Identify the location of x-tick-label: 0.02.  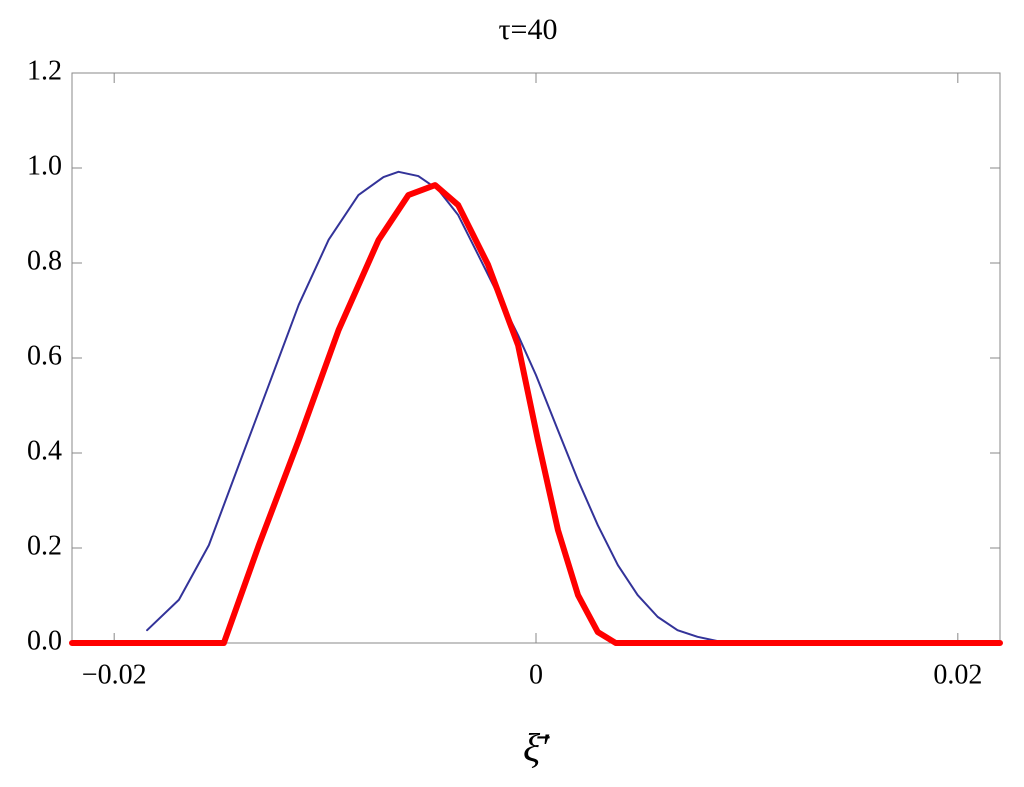
(957, 674).